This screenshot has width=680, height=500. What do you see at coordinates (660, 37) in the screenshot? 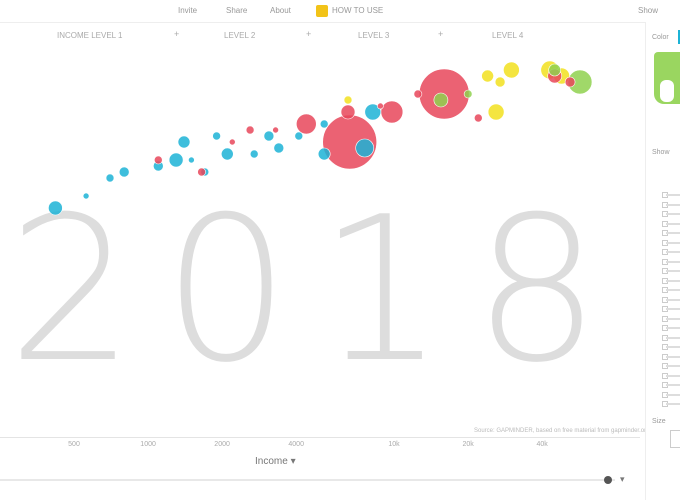
I see `color-label: Color` at bounding box center [660, 37].